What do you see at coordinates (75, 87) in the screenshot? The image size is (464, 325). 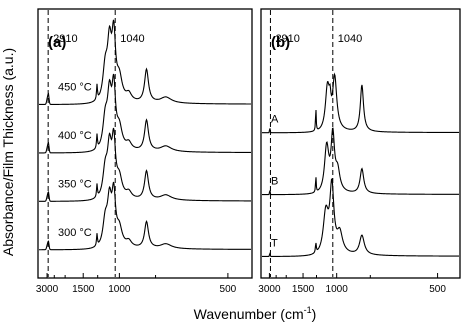 I see `trace-label: 450 °C` at bounding box center [75, 87].